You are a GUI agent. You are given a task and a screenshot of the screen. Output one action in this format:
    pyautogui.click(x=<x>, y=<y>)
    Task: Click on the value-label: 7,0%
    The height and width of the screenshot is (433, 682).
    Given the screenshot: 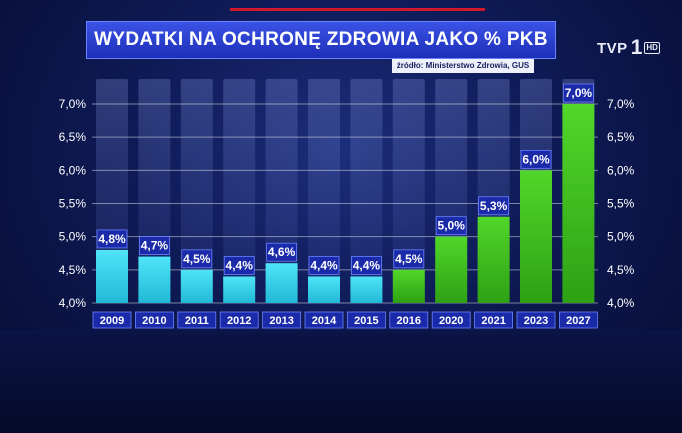 What is the action you would take?
    pyautogui.click(x=579, y=93)
    